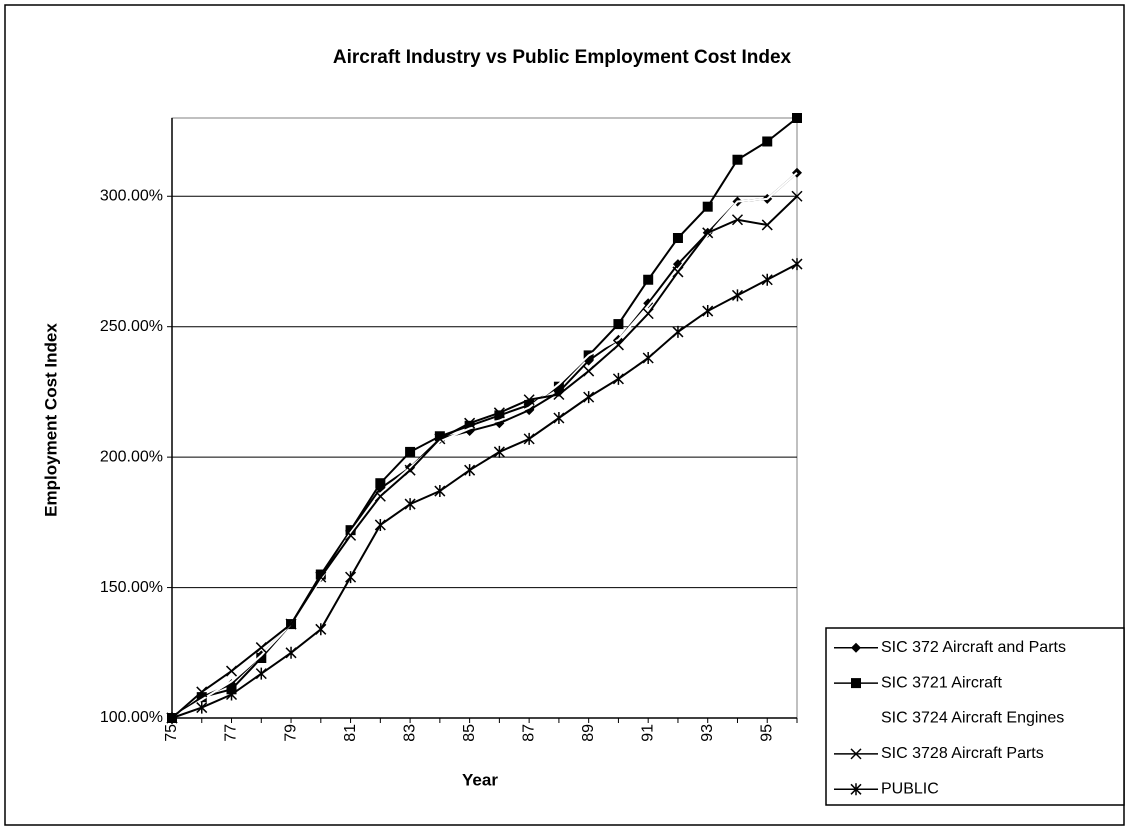  Describe the element at coordinates (480, 779) in the screenshot. I see `x-axis-label: Year` at that location.